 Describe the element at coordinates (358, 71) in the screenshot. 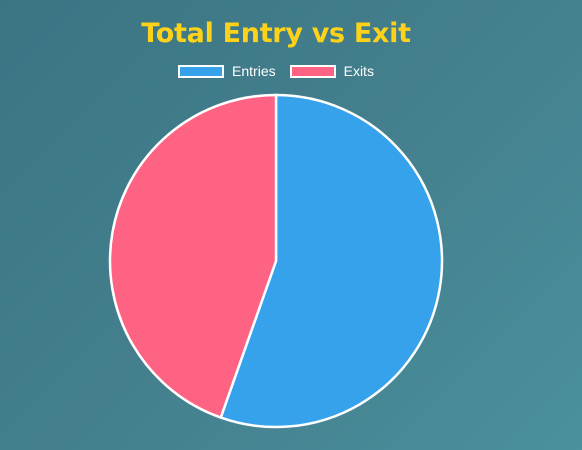

I see `legend-label-exits: Exits` at that location.